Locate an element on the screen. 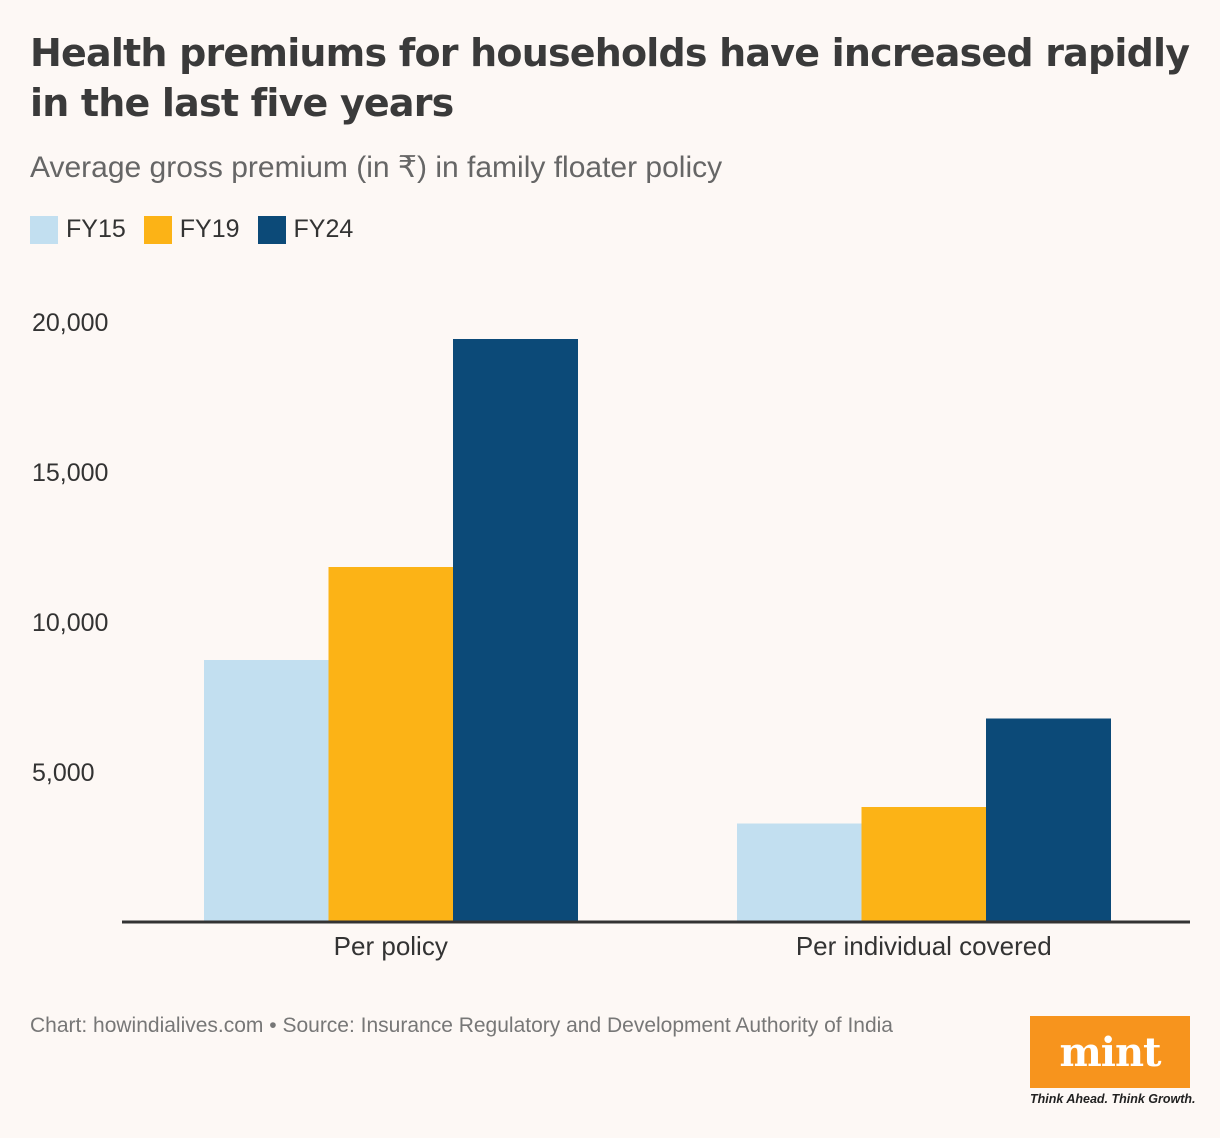 The image size is (1220, 1138). legend-label-fy19: FY19 is located at coordinates (209, 229).